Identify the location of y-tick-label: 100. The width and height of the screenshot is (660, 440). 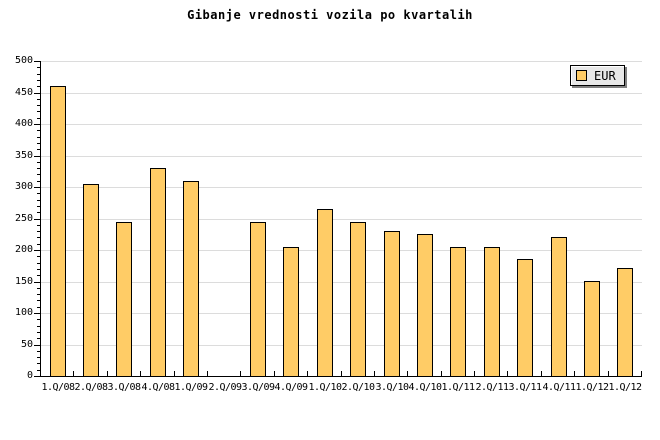
(23, 312).